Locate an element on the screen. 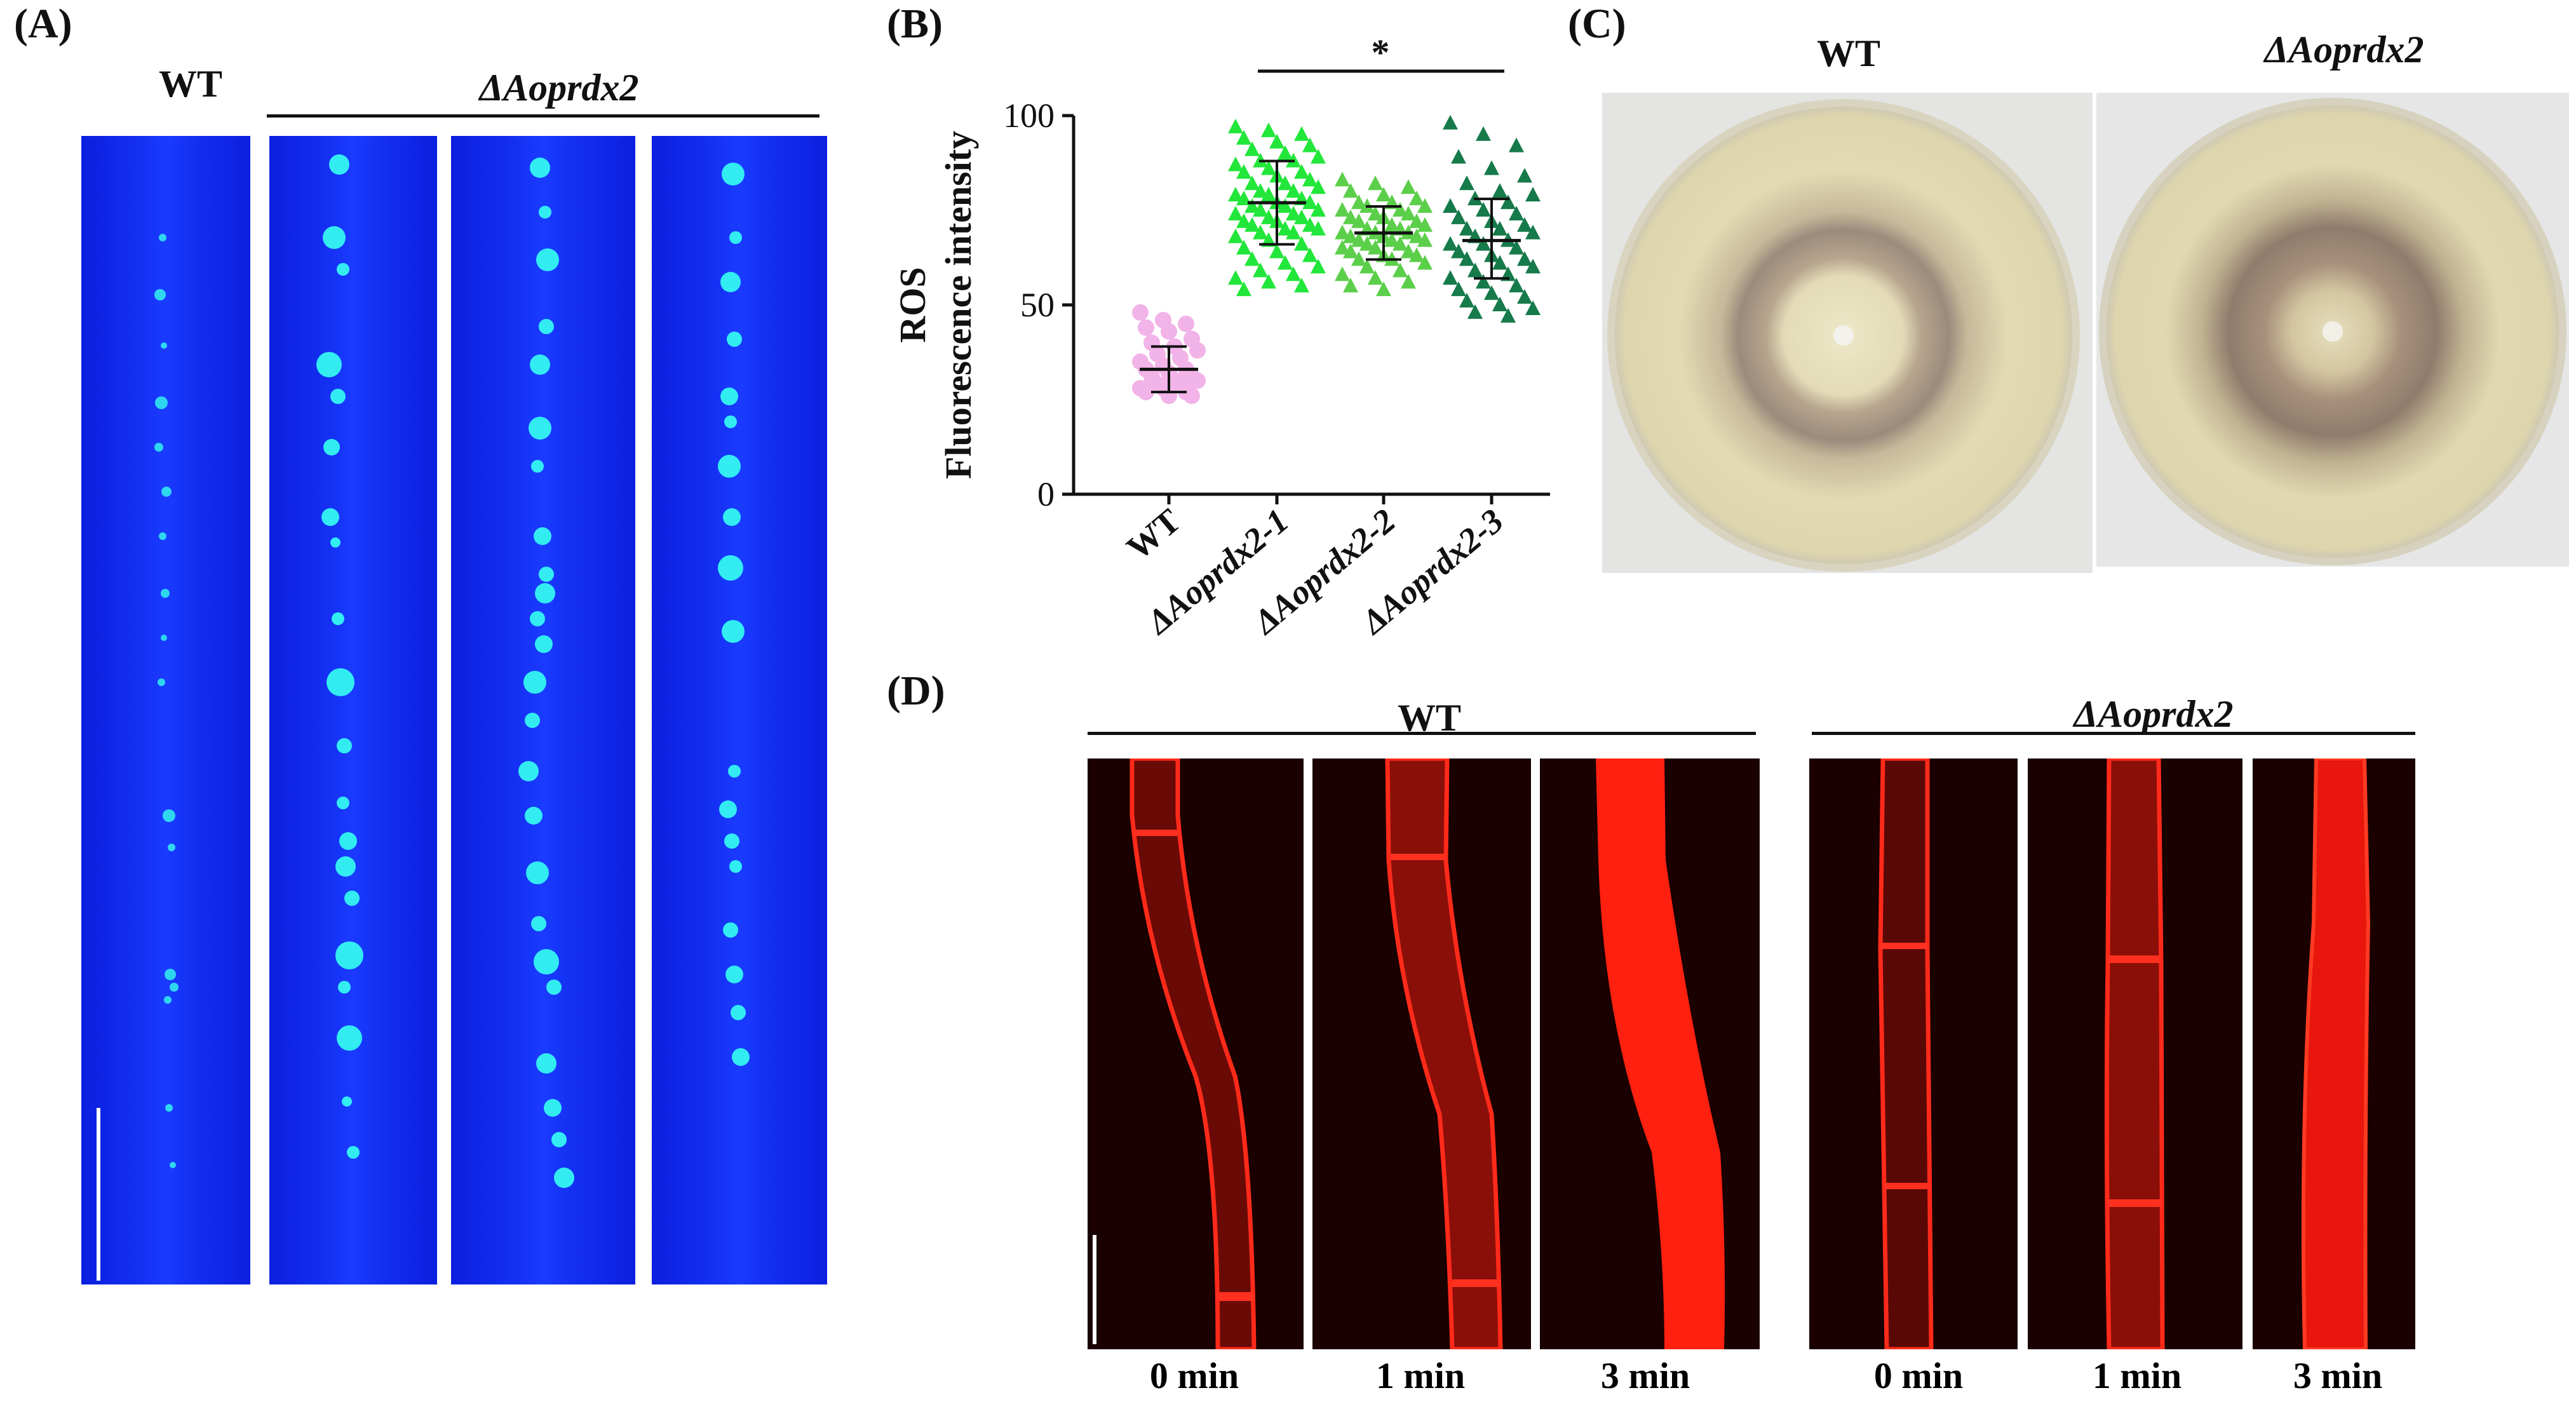  panel-b-letter: (B) is located at coordinates (915, 24).